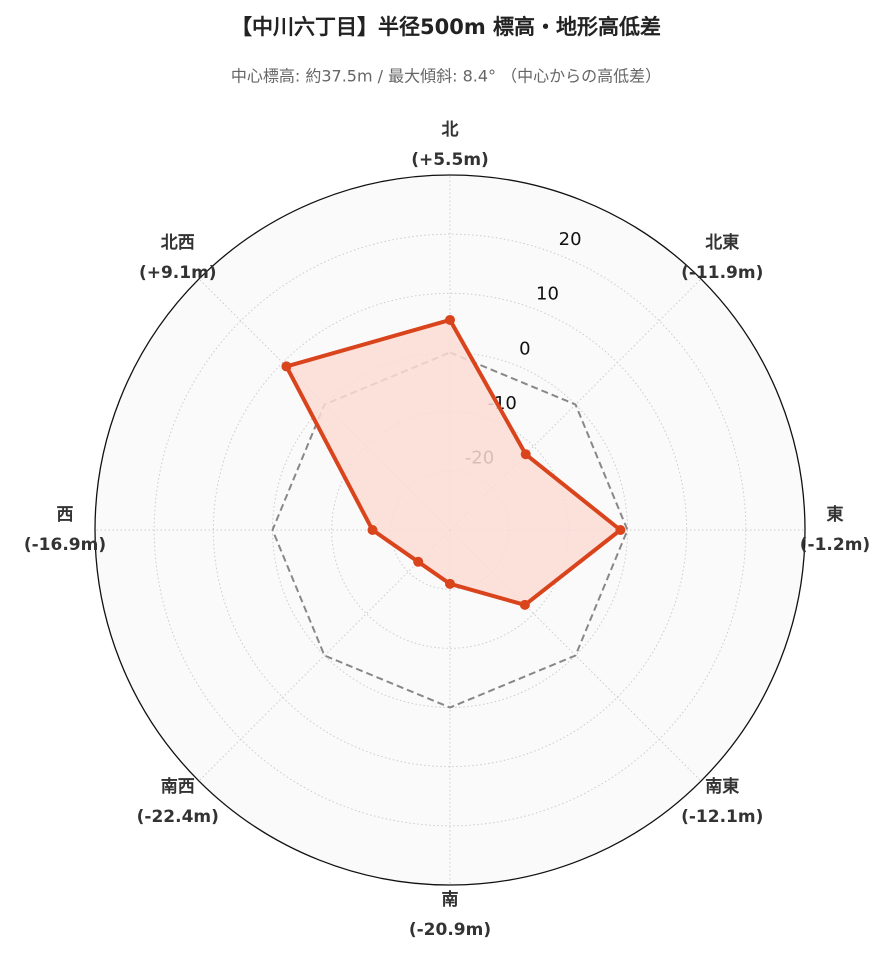 This screenshot has width=892, height=962. Describe the element at coordinates (450, 899) in the screenshot. I see `category-label: 南` at that location.